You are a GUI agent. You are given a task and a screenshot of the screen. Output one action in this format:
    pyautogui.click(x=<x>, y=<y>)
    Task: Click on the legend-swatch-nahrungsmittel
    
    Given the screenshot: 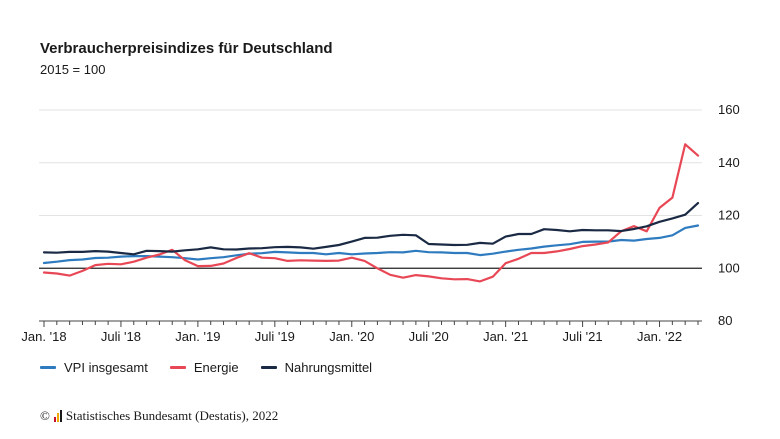 What is the action you would take?
    pyautogui.click(x=268, y=367)
    